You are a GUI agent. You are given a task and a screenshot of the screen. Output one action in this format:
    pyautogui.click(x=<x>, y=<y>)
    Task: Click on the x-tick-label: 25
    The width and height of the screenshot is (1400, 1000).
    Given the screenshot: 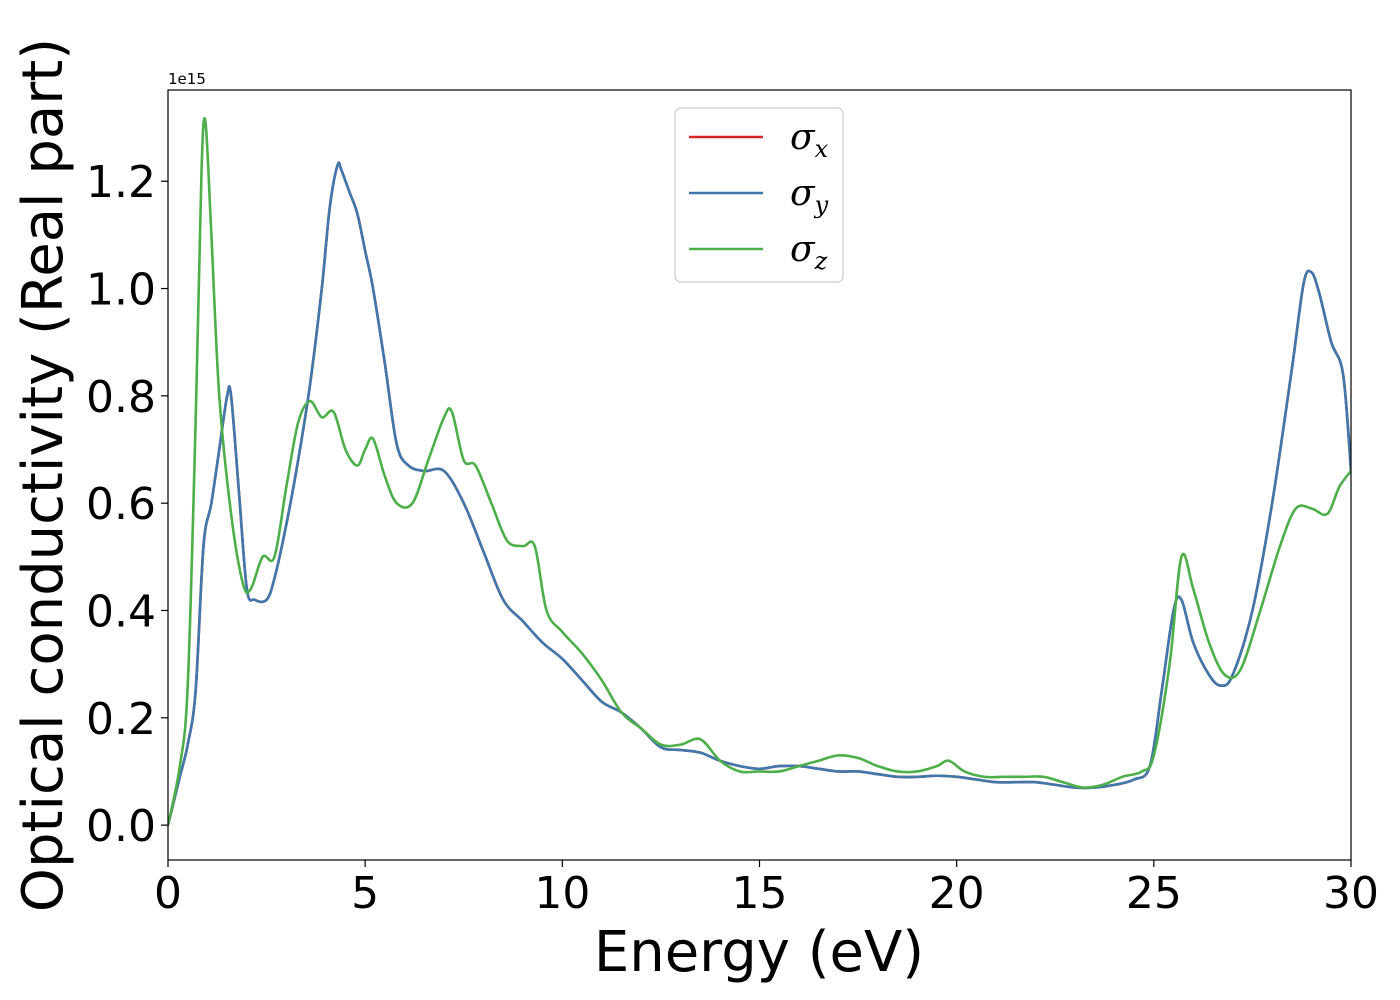 What is the action you would take?
    pyautogui.click(x=1154, y=893)
    